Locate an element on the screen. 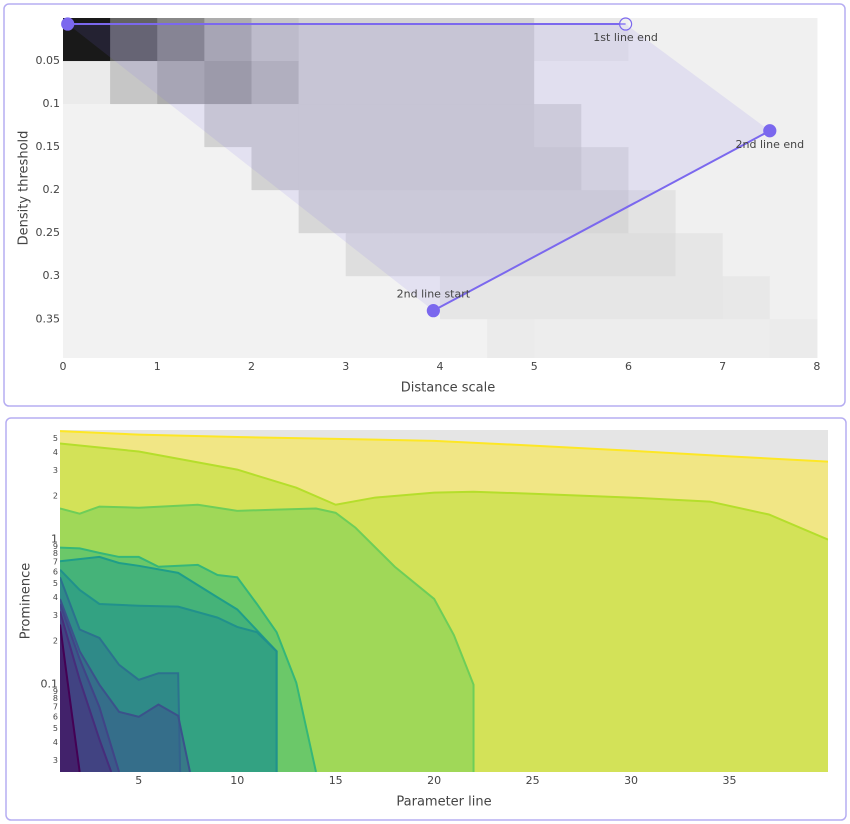 This screenshot has height=824, width=850. guide-line is located at coordinates (601, 220).